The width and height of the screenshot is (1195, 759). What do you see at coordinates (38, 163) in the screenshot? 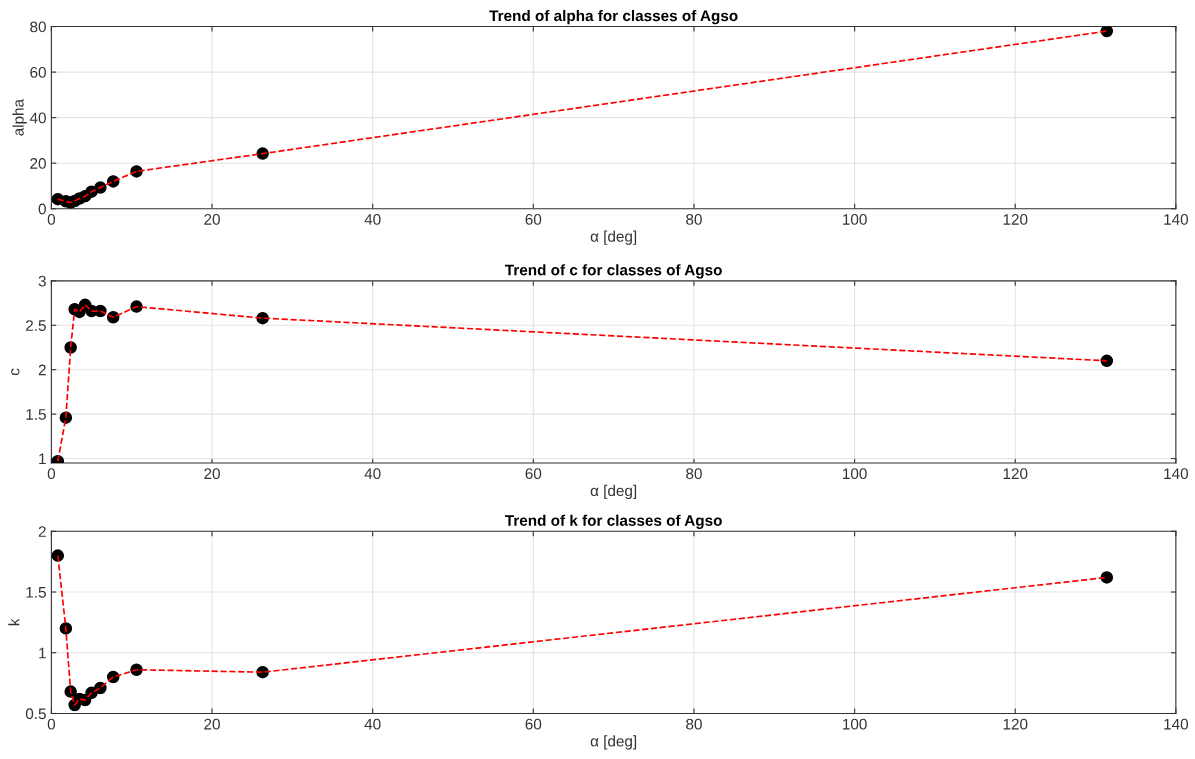
I see `y-tick-label: 20` at bounding box center [38, 163].